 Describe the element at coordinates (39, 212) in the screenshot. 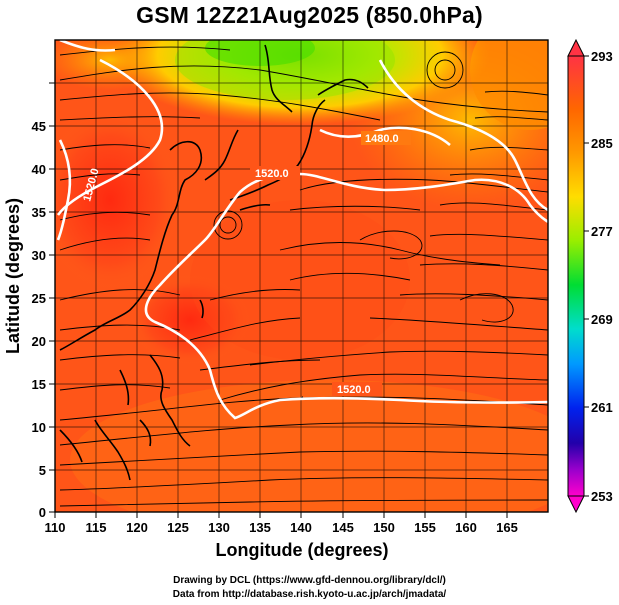

I see `y-tick-label: 35` at that location.